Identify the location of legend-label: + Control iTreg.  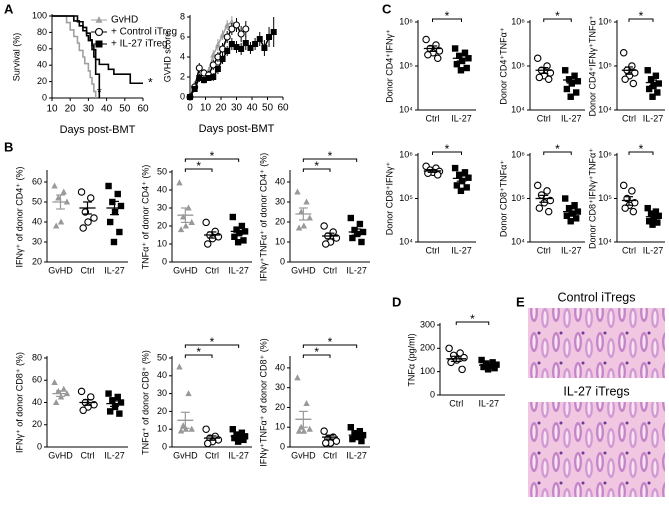
(144, 32).